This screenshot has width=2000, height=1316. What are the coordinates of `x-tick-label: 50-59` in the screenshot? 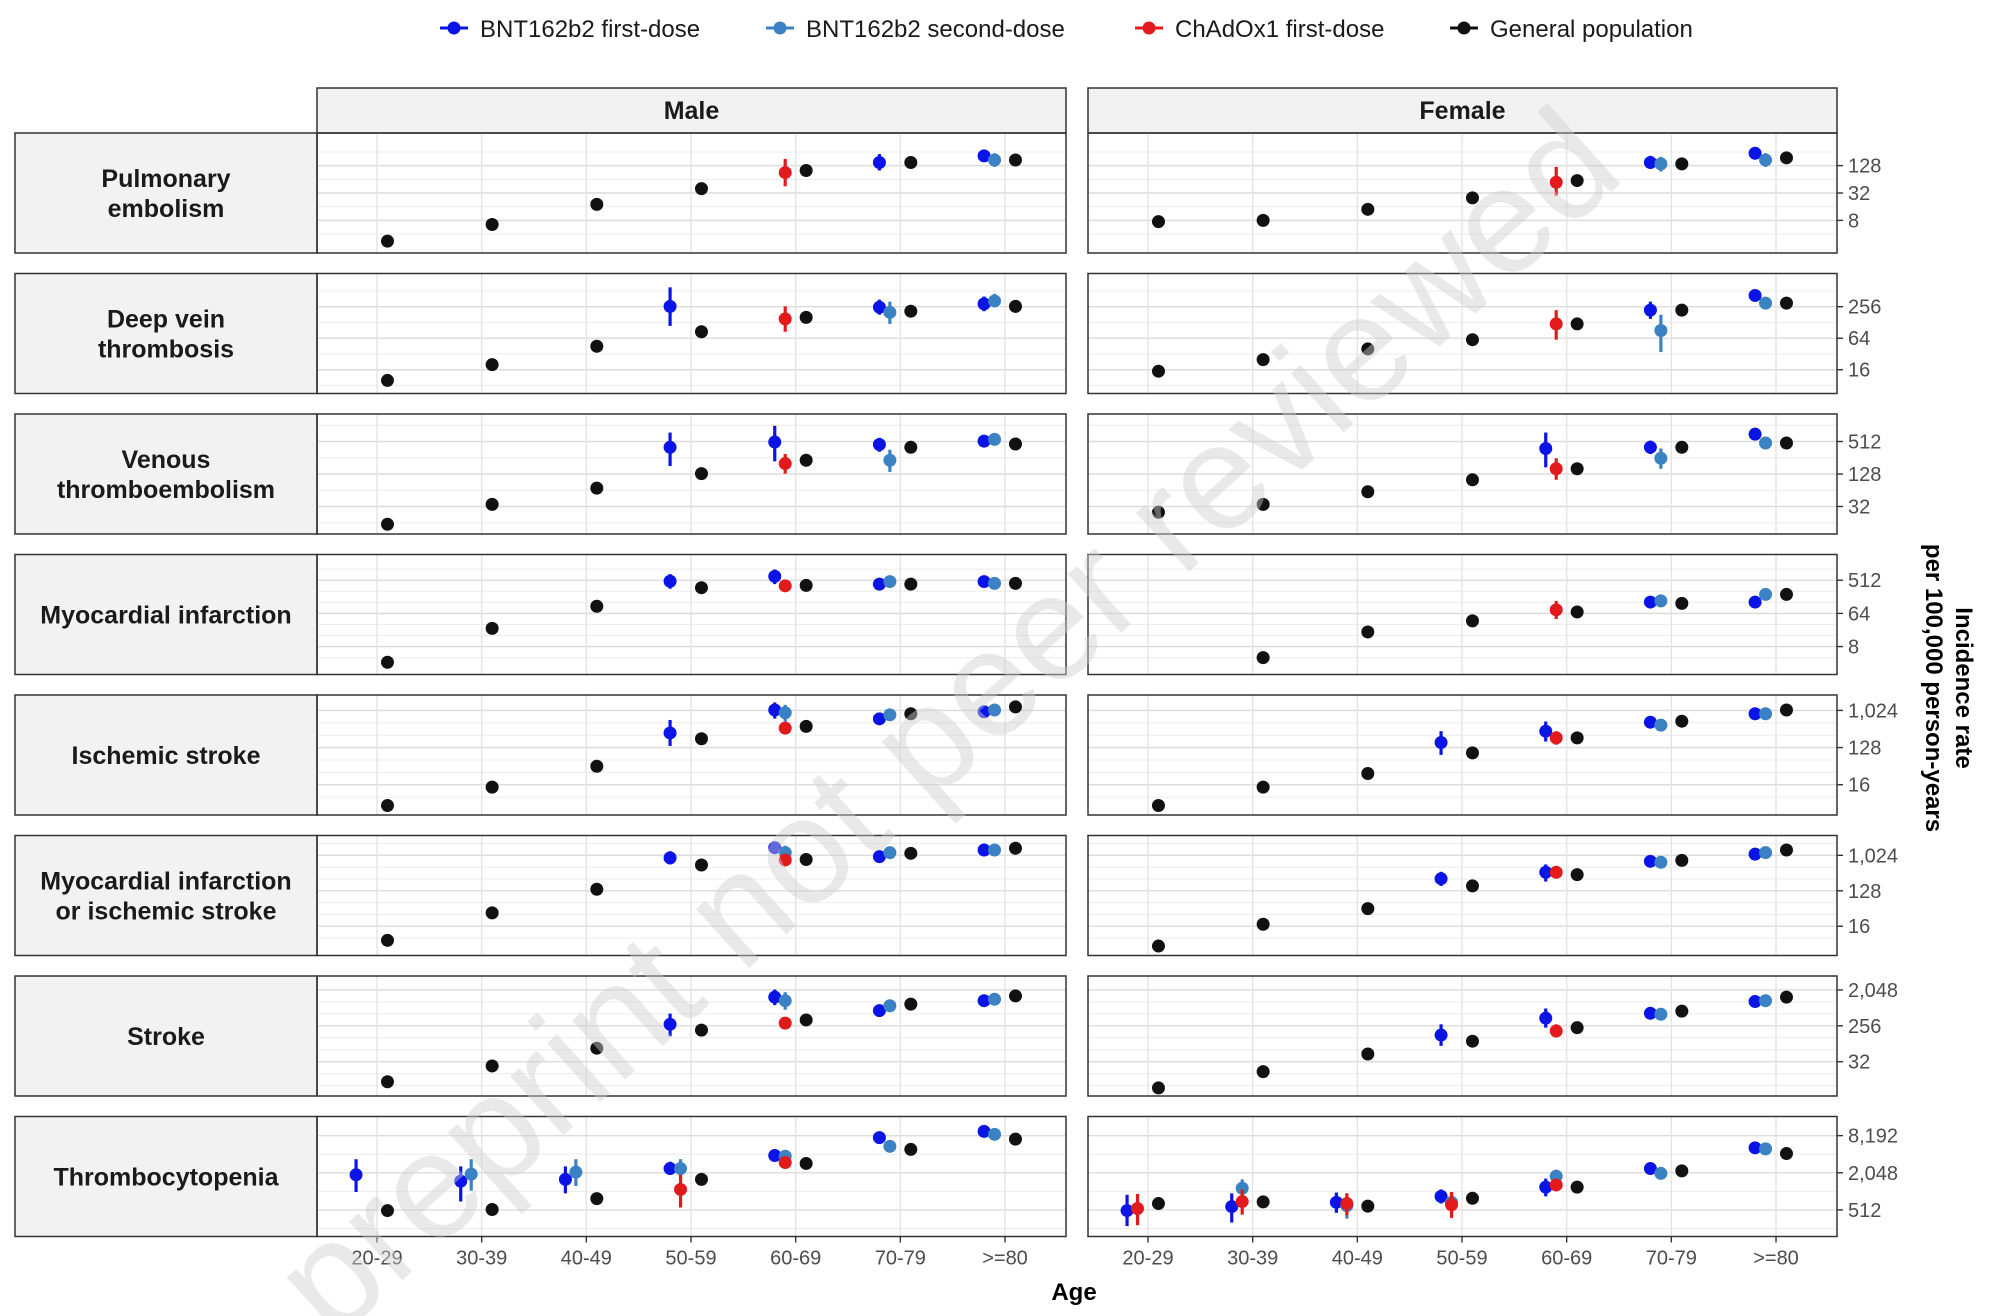 It's located at (1461, 1259).